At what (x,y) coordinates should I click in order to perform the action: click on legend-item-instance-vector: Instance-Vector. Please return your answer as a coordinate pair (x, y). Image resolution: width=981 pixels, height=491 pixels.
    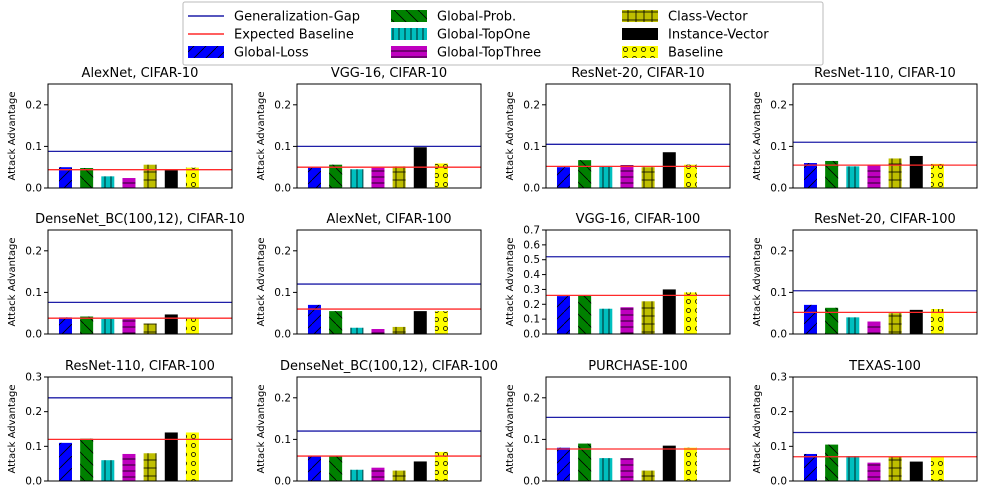
    Looking at the image, I should click on (695, 35).